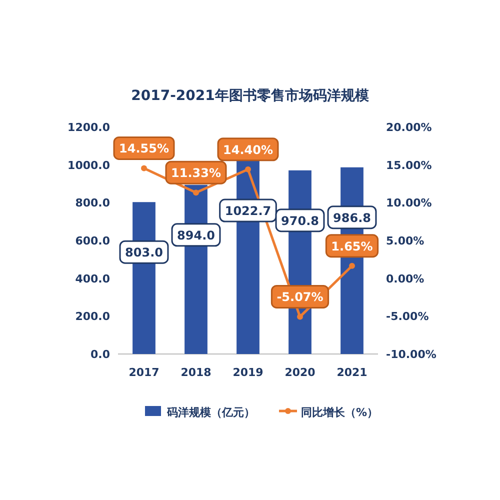 Image resolution: width=500 pixels, height=500 pixels. What do you see at coordinates (196, 235) in the screenshot?
I see `data-label: 894.0` at bounding box center [196, 235].